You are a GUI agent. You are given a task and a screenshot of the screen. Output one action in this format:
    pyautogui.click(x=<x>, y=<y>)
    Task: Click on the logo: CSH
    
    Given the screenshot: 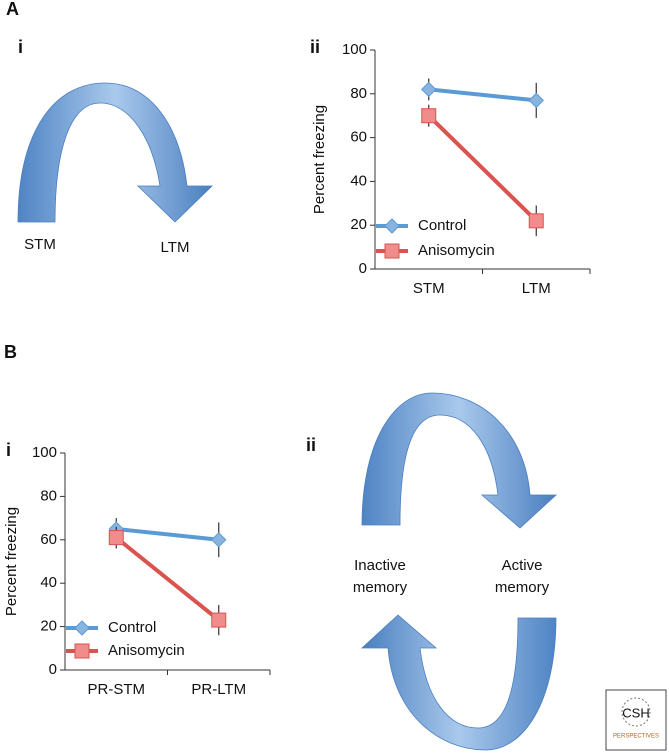 What is the action you would take?
    pyautogui.click(x=635, y=712)
    